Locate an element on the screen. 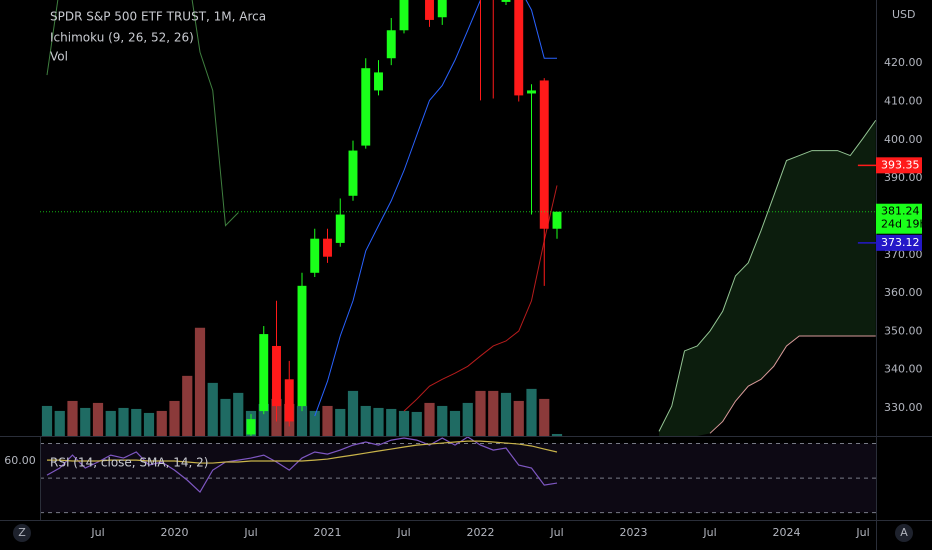  chart-title: SPDR S&P 500 ETF TRUST, 1M, Arca is located at coordinates (158, 17).